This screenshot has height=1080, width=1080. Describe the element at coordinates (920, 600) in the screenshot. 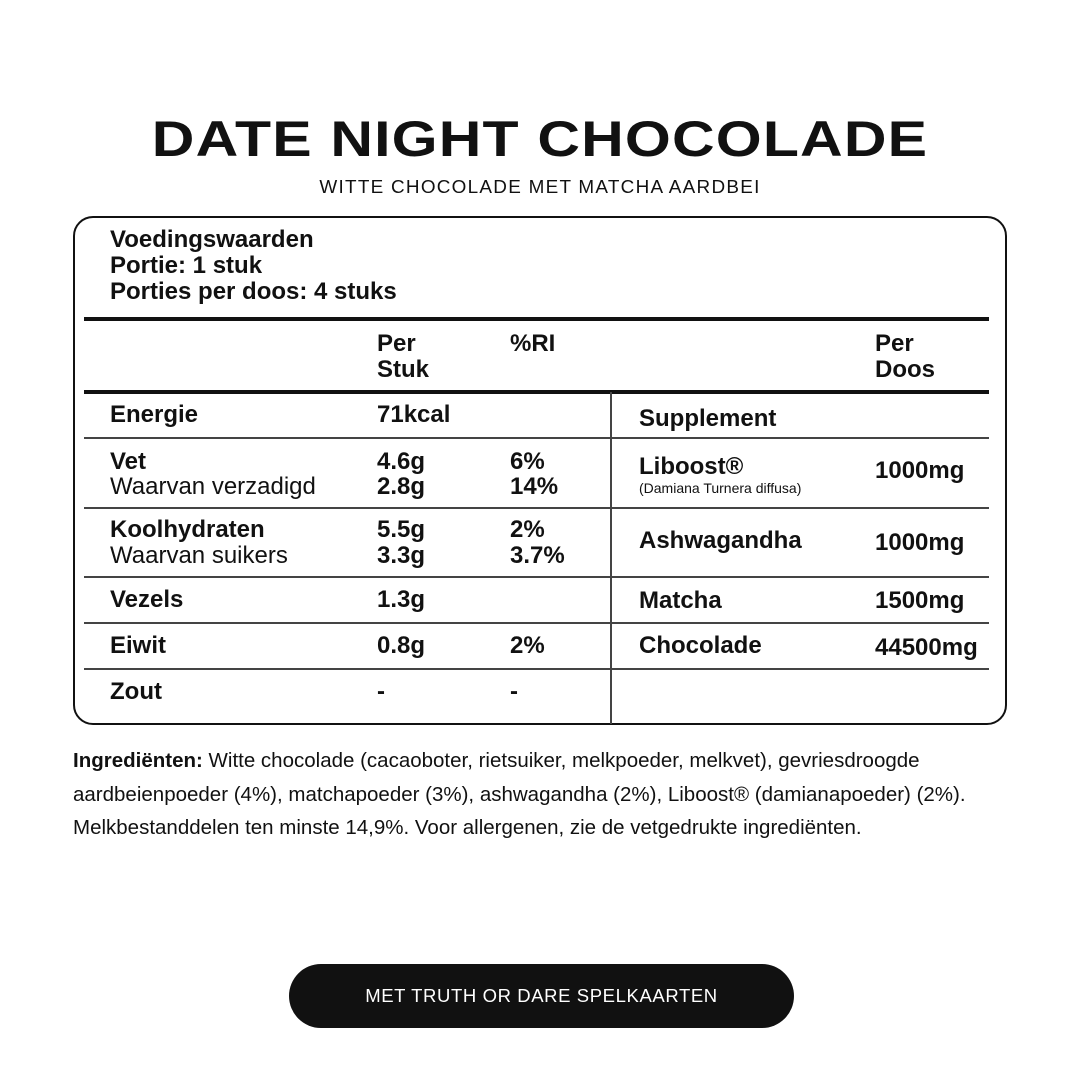

I see `supplement-amount: 1500mg` at that location.